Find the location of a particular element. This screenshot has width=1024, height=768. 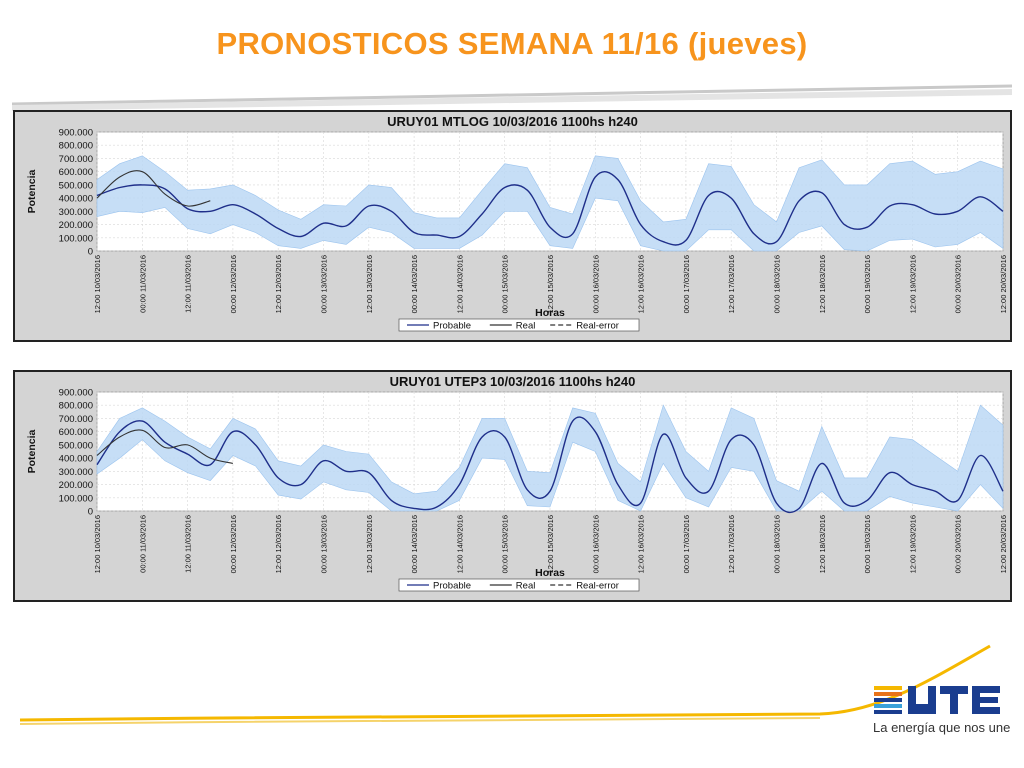

ute-logo is located at coordinates (940, 710).